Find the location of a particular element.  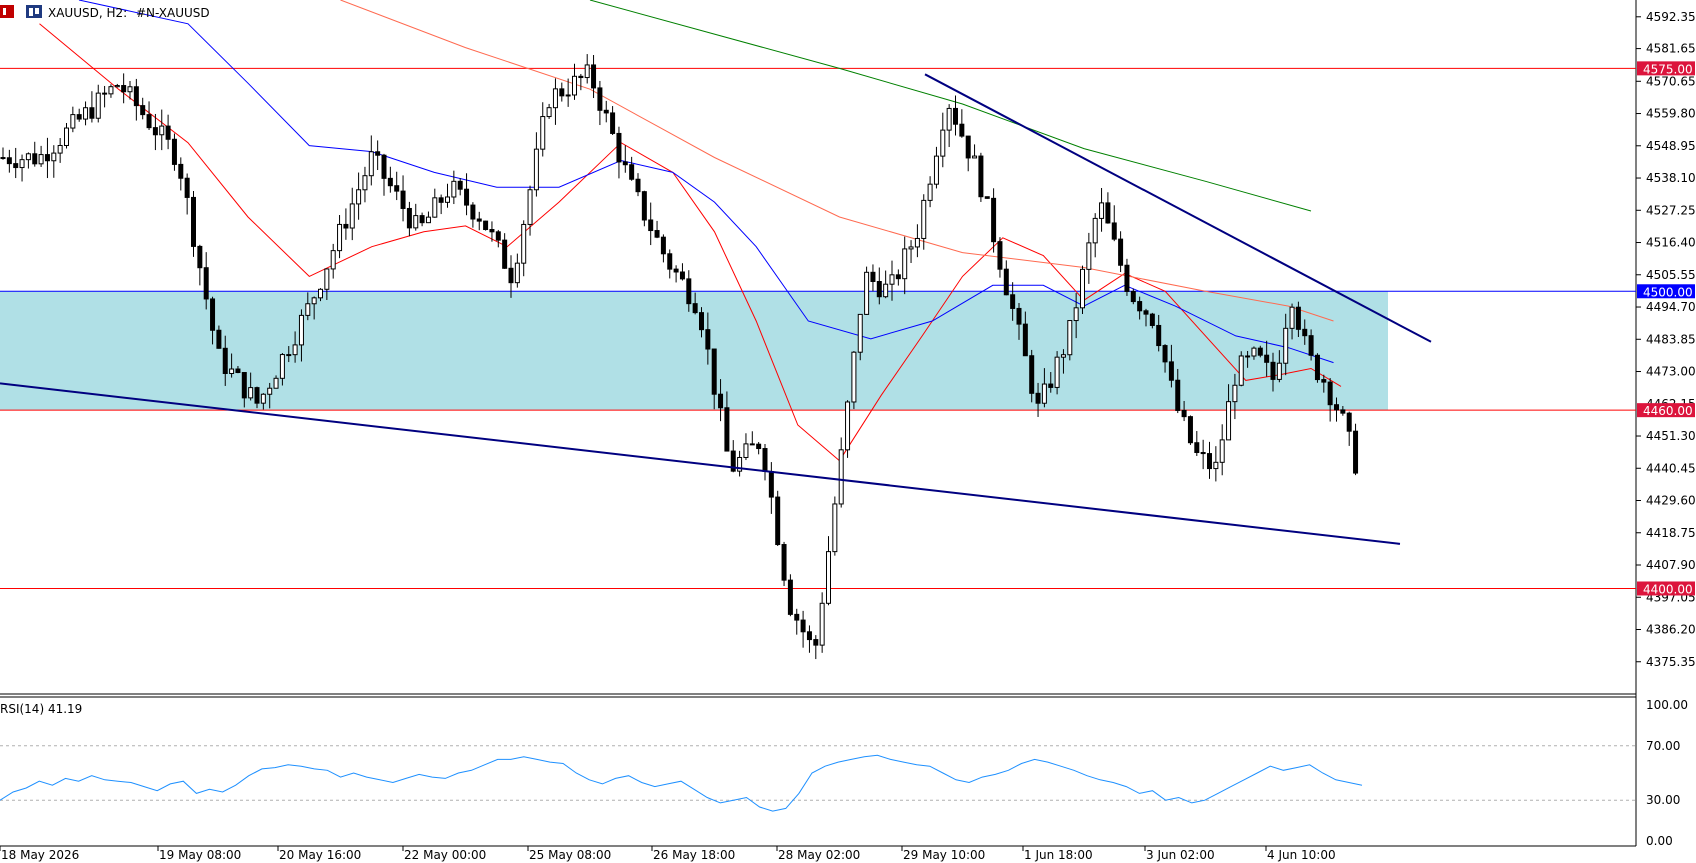

time-tick-label-5: 26 May 18:00 is located at coordinates (694, 855).